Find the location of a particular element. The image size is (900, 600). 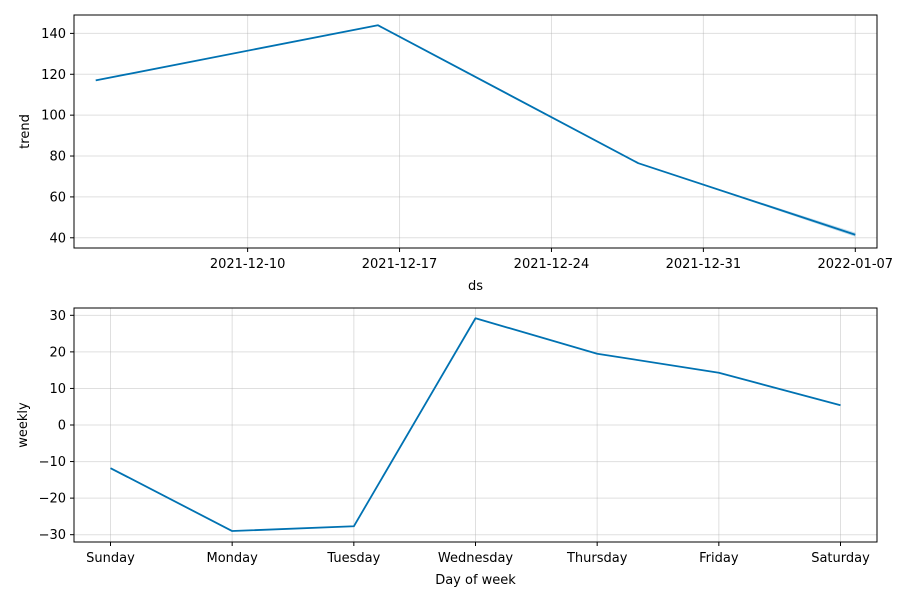

x-tick-label: 2021-12-17 is located at coordinates (400, 264).